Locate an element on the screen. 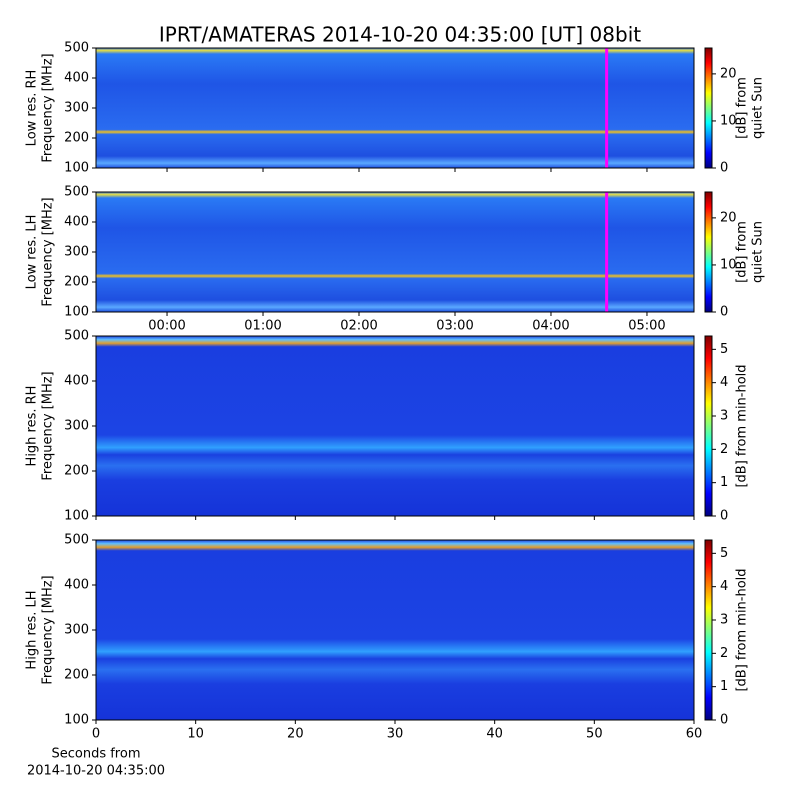 The height and width of the screenshot is (800, 800). y-axis-label: Low res. RH is located at coordinates (32, 108).